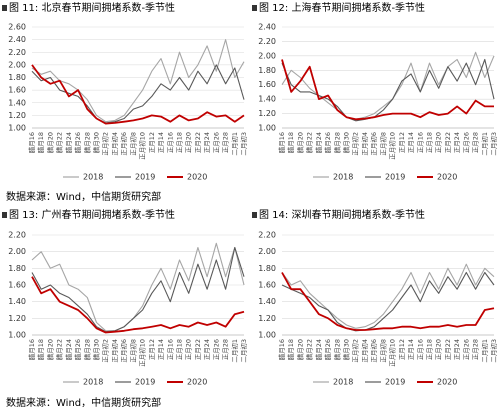 The height and width of the screenshot is (412, 500). What do you see at coordinates (189, 349) in the screenshot?
I see `x-tick-label: 正月20` at bounding box center [189, 349].